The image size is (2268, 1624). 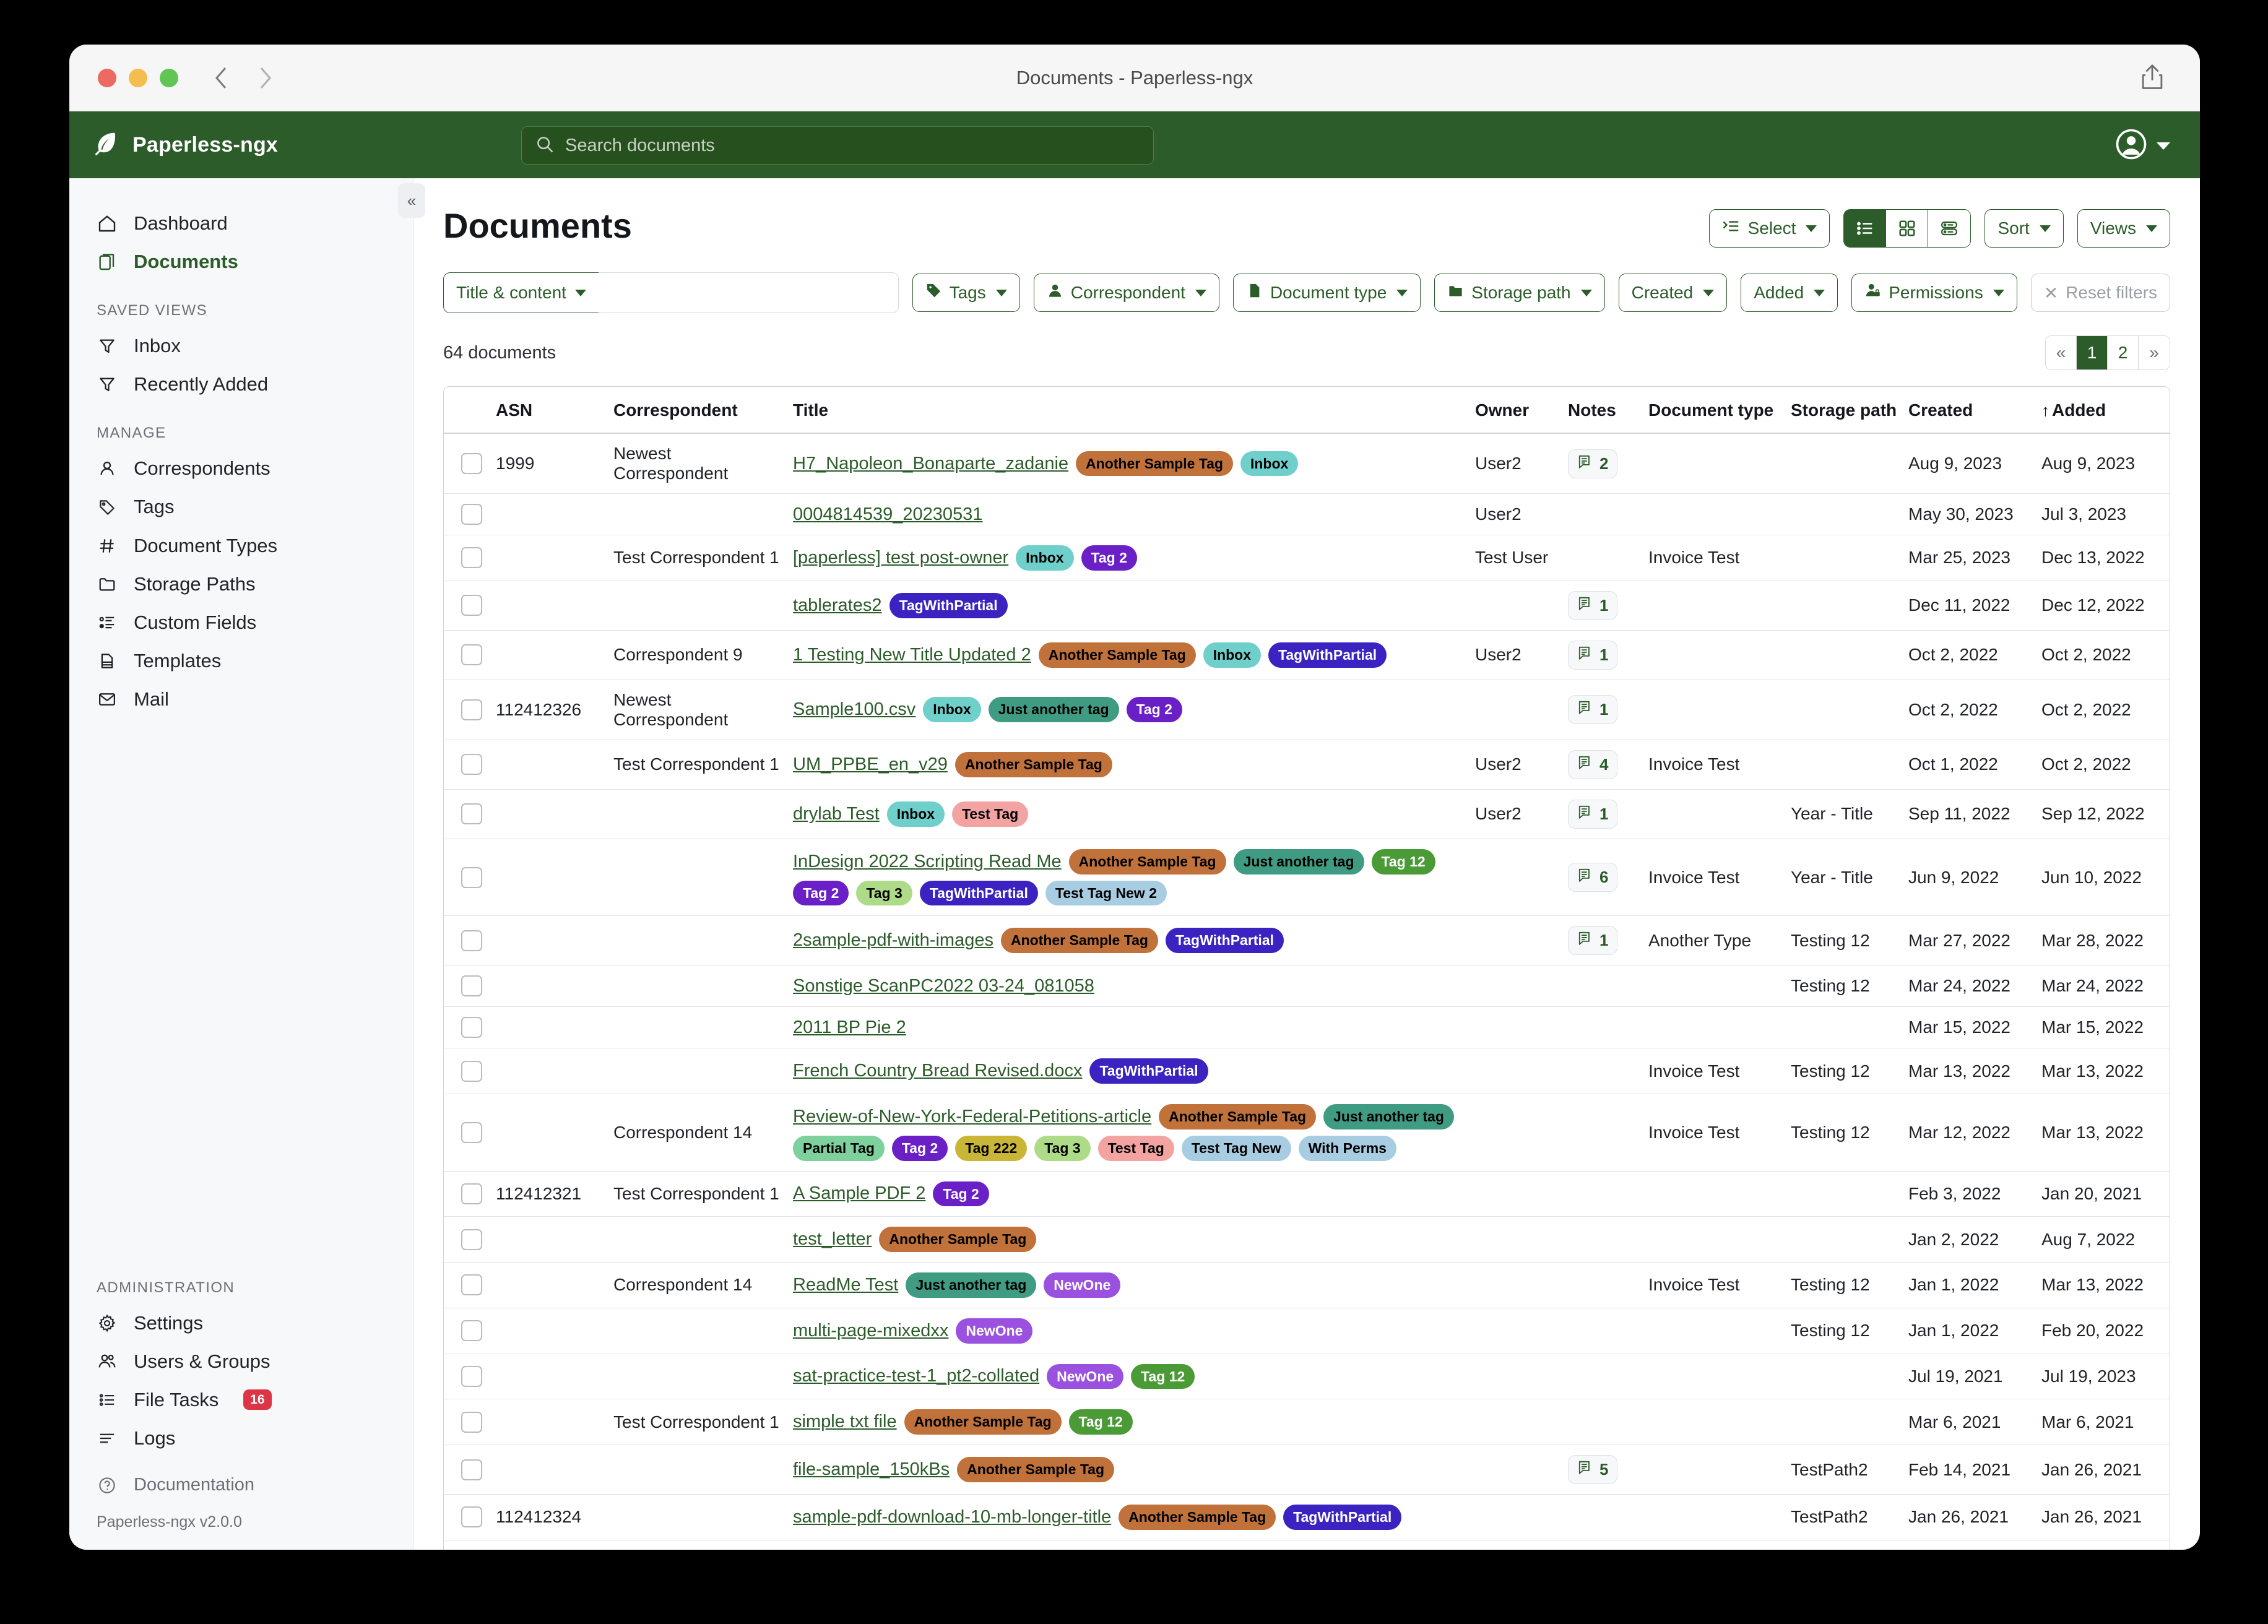 I want to click on pagination-last: », so click(x=2154, y=353).